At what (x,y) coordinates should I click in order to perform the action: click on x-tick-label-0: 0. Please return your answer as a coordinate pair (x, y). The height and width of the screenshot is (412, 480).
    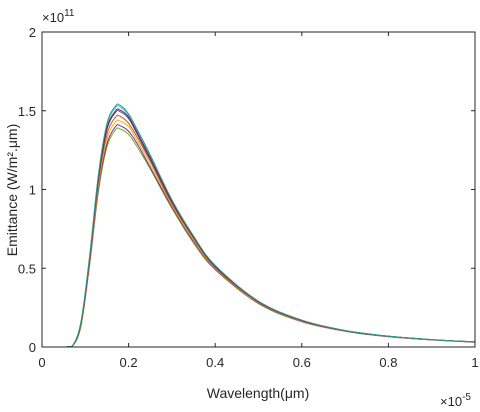
    Looking at the image, I should click on (41, 362).